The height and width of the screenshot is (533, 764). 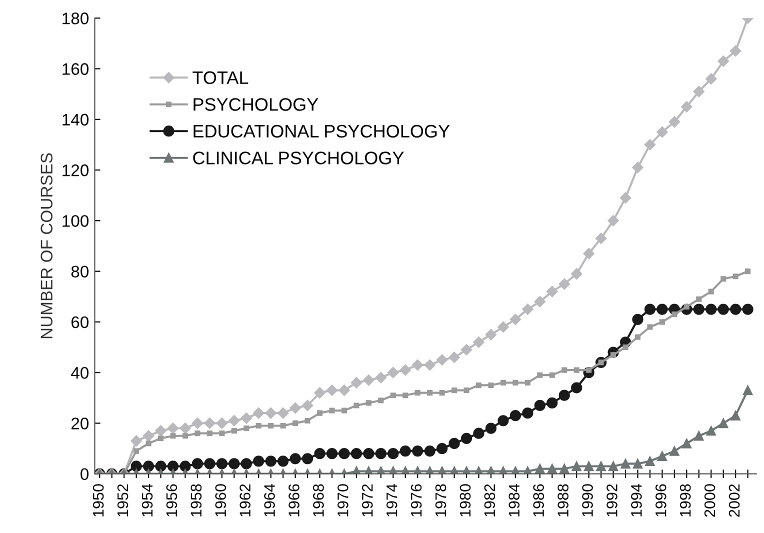 I want to click on y-axis-title: NUMBER OF COURSES, so click(x=46, y=245).